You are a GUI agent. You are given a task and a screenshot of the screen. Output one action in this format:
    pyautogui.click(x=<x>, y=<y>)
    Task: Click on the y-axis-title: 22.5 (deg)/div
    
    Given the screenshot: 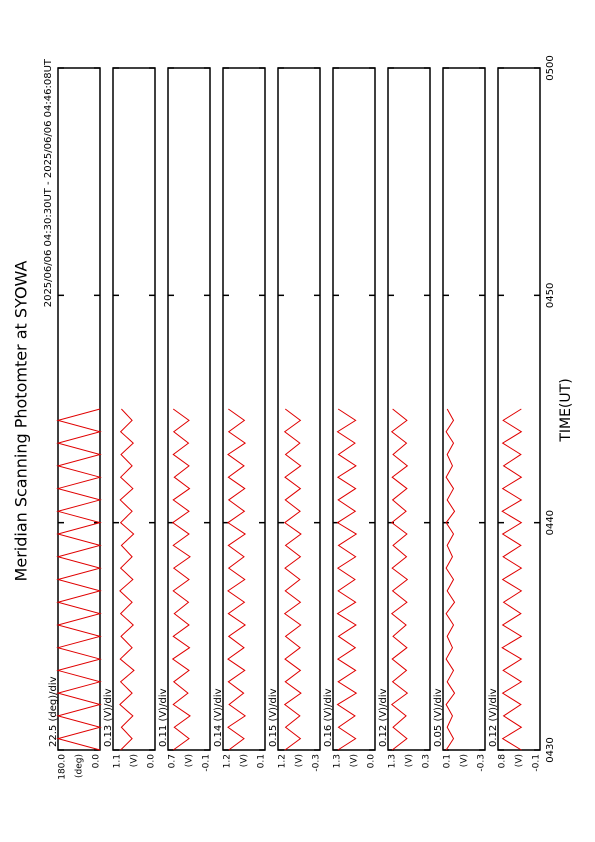 What is the action you would take?
    pyautogui.click(x=53, y=711)
    